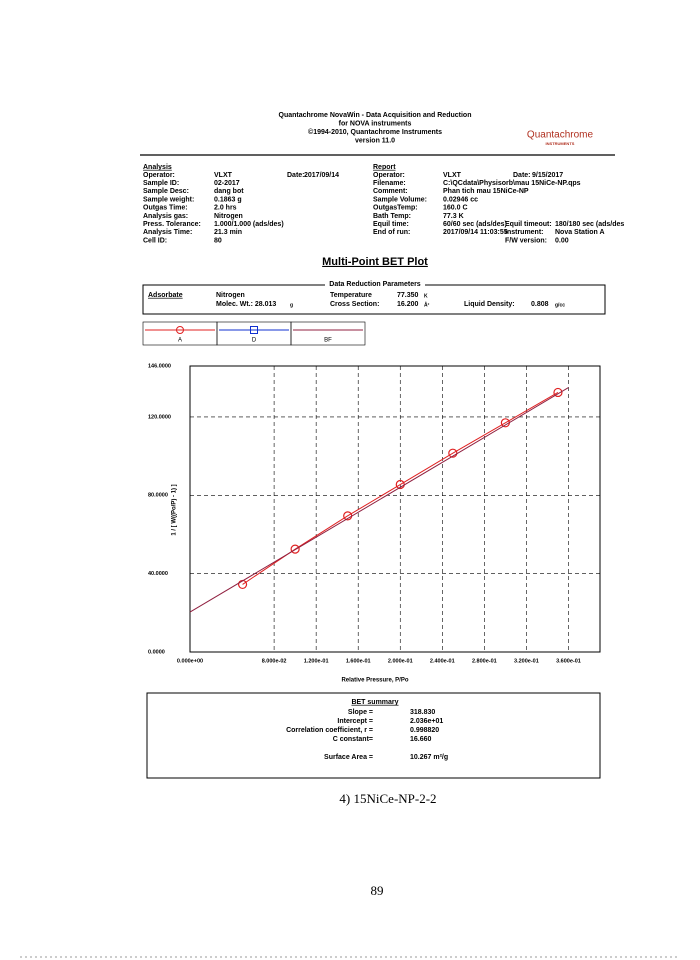 The image size is (700, 960). Describe the element at coordinates (351, 295) in the screenshot. I see `temp-label: Temperature` at that location.